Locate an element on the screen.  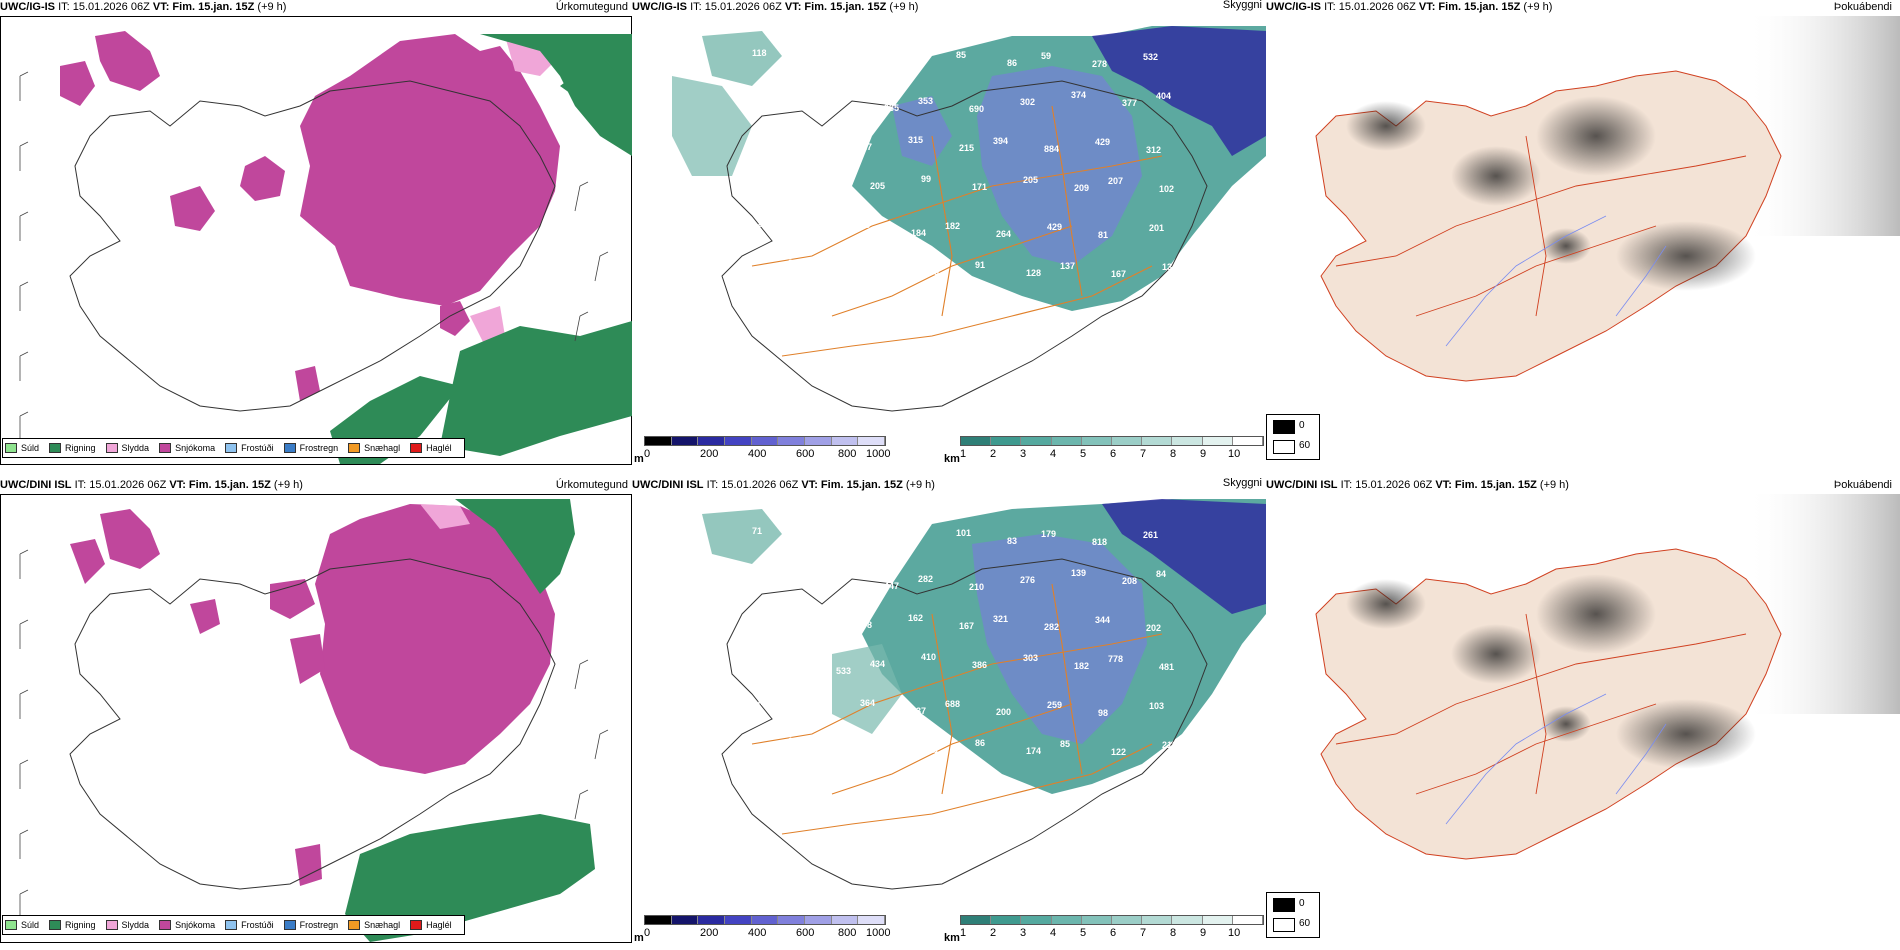
cloud-base-label: 73 is located at coordinates (865, 225).